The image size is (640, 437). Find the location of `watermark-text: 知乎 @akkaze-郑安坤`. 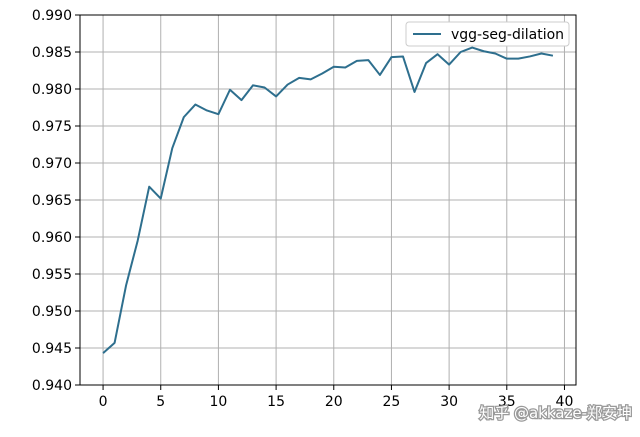

watermark-text: 知乎 @akkaze-郑安坤 is located at coordinates (555, 413).